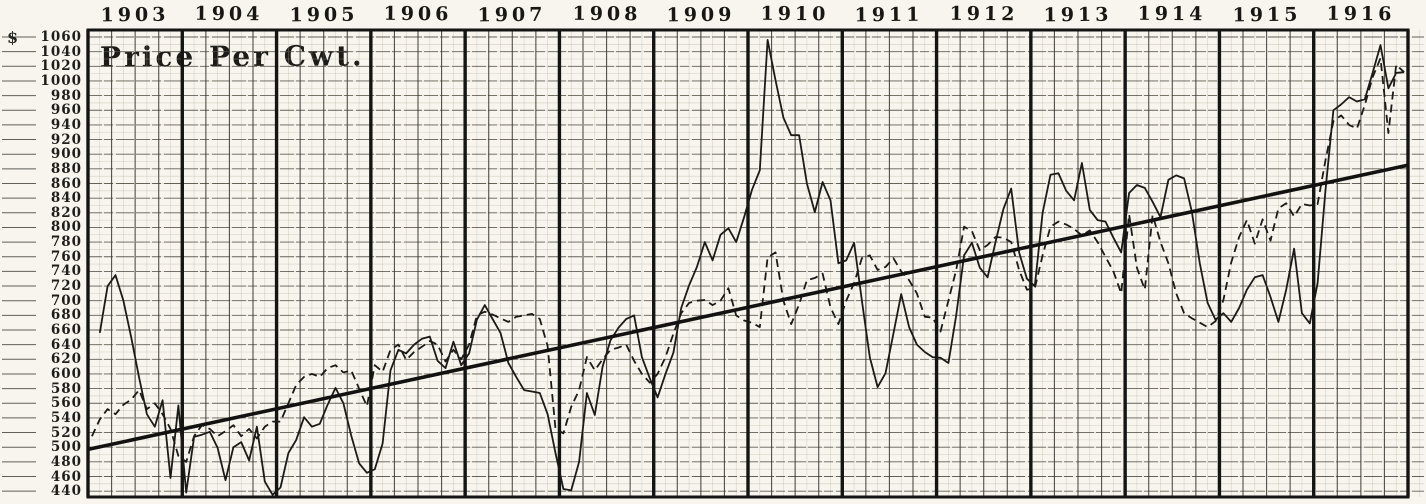 Image resolution: width=1426 pixels, height=504 pixels. What do you see at coordinates (66, 242) in the screenshot?
I see `y-axis-tick-label: 780` at bounding box center [66, 242].